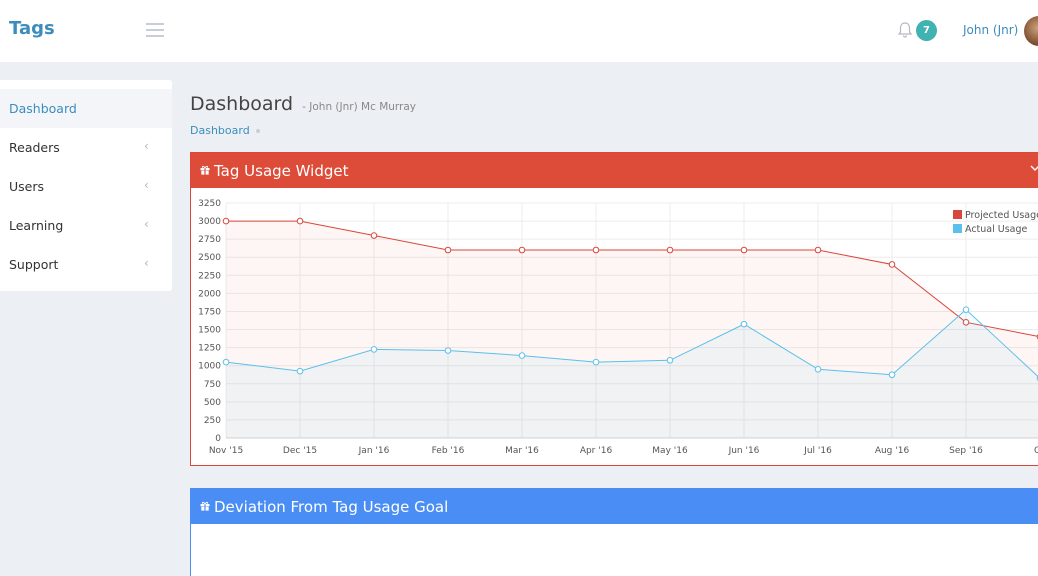 This screenshot has width=1038, height=576. What do you see at coordinates (43, 108) in the screenshot?
I see `sidebar-item-label: Dashboard` at bounding box center [43, 108].